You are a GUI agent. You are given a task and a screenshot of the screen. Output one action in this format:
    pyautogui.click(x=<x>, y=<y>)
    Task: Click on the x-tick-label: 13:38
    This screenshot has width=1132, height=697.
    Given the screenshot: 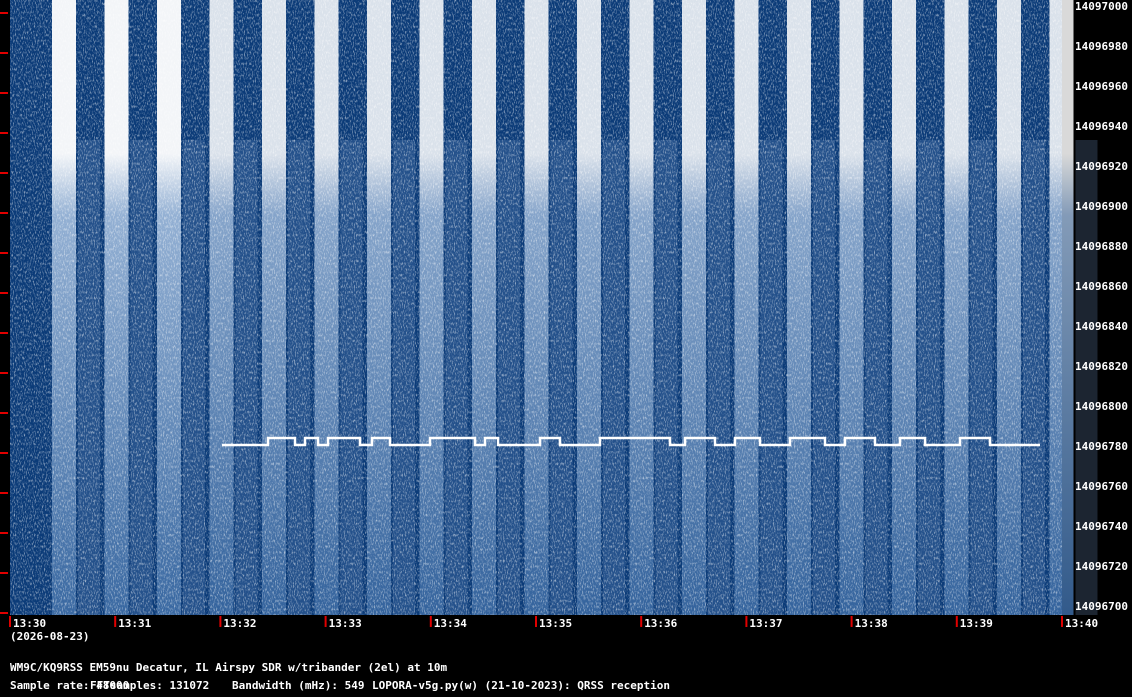 What is the action you would take?
    pyautogui.click(x=871, y=623)
    